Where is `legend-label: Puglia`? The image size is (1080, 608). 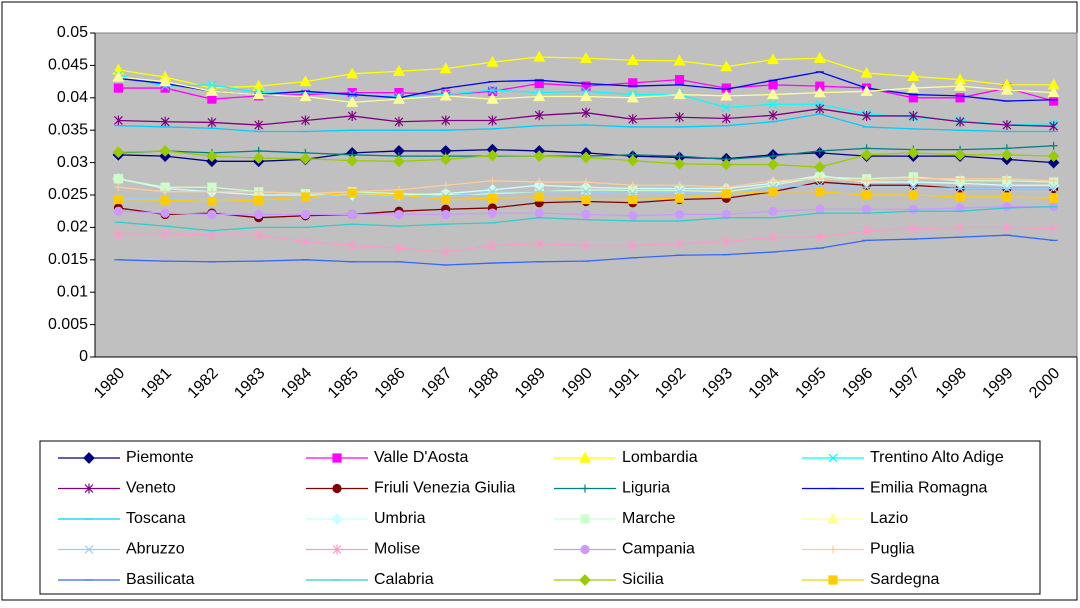
legend-label: Puglia is located at coordinates (892, 549).